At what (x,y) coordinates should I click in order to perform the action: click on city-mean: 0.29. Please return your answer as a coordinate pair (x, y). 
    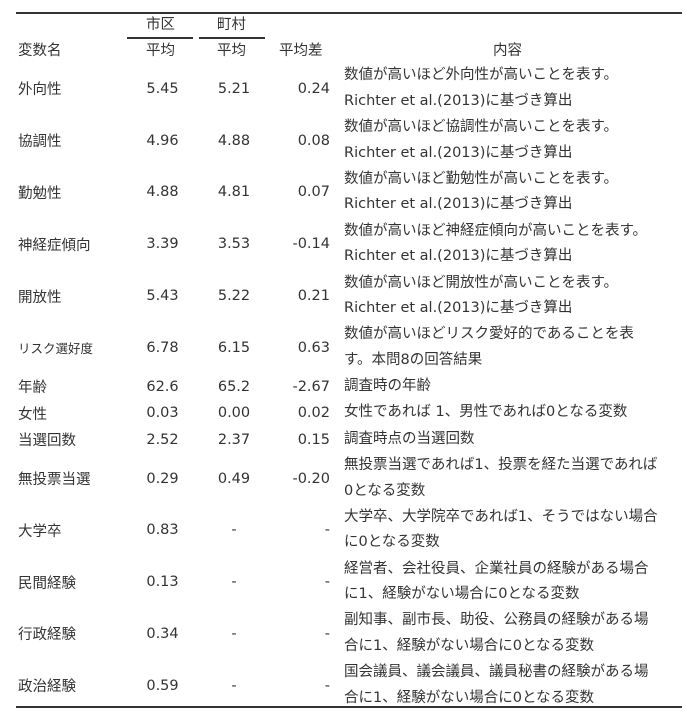
    Looking at the image, I should click on (162, 478).